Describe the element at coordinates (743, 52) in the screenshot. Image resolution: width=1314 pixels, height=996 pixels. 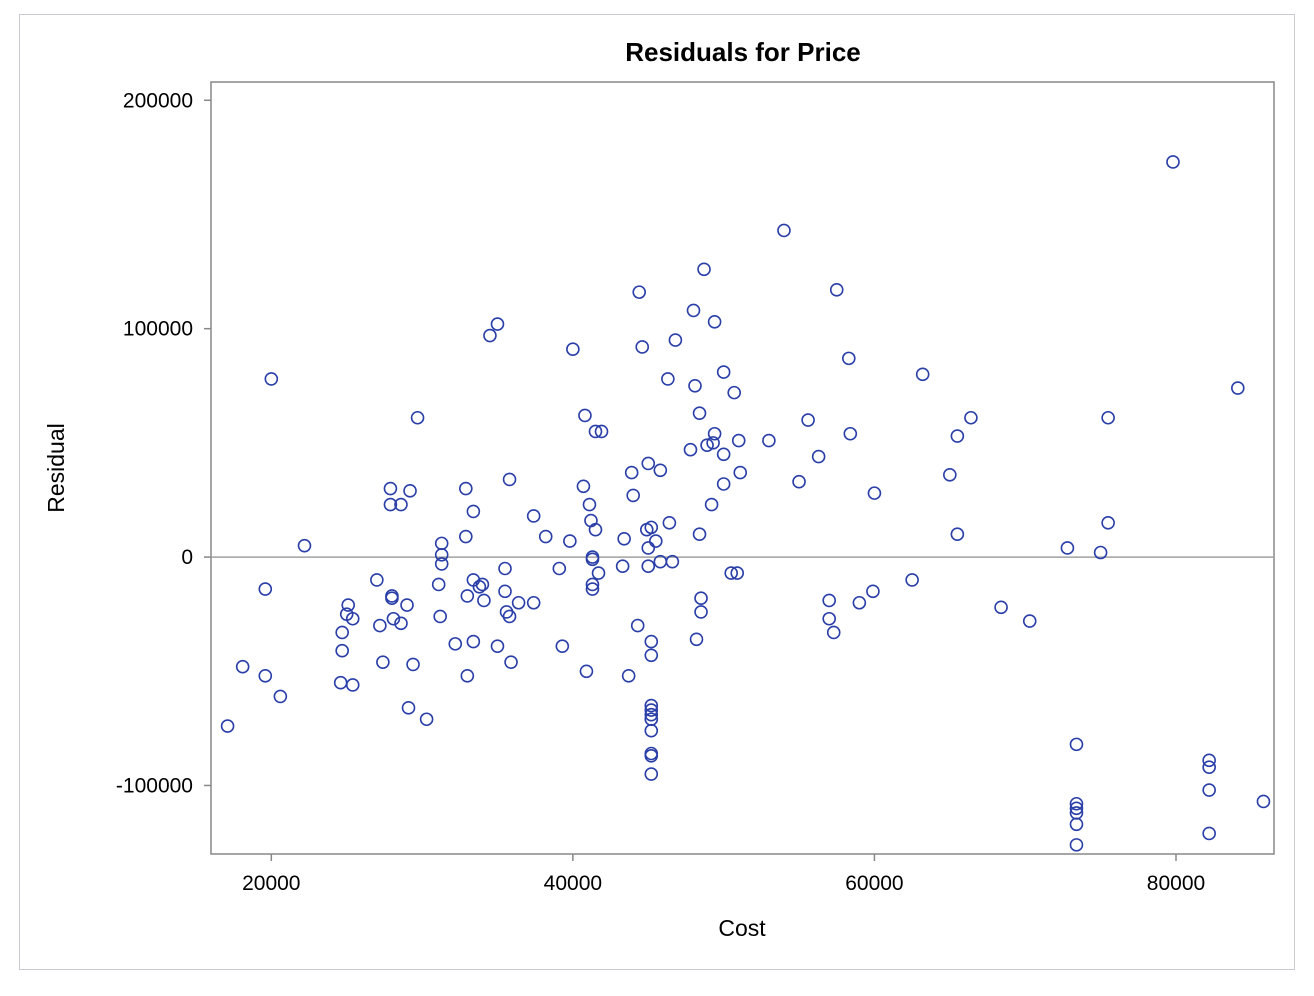
I see `chart-title: Residuals for Price` at that location.